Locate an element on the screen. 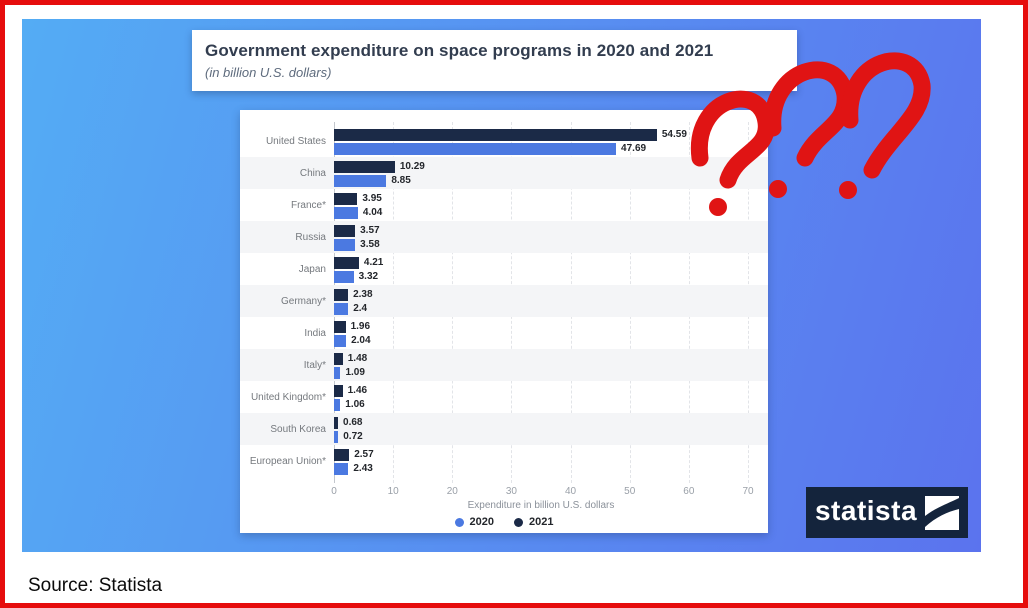  value-label-2021: 1.96 is located at coordinates (360, 326).